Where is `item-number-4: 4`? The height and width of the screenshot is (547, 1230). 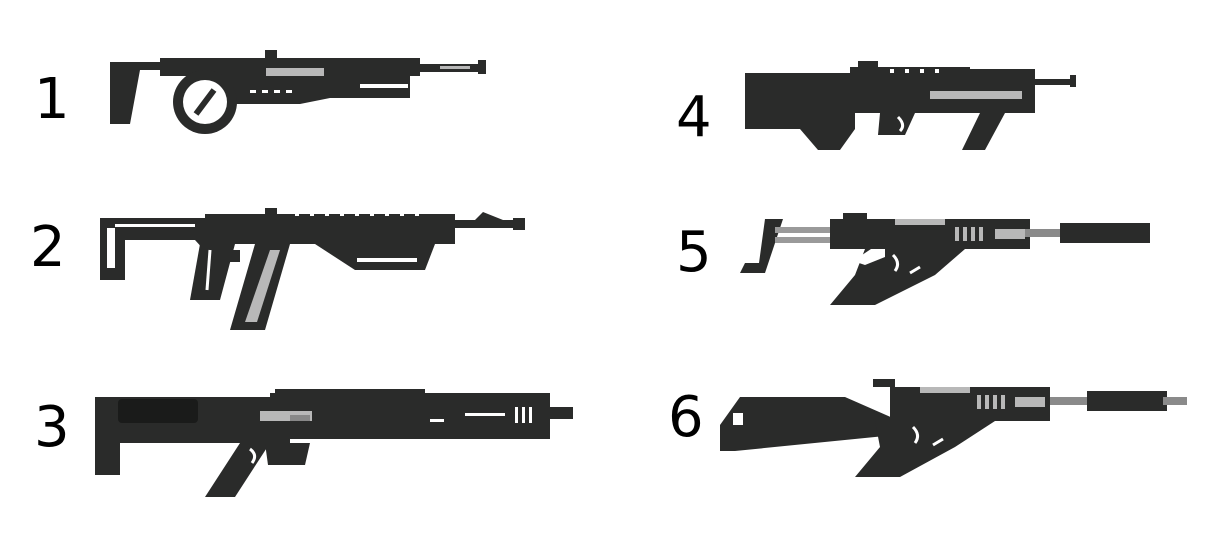
item-number-4: 4 is located at coordinates (694, 117).